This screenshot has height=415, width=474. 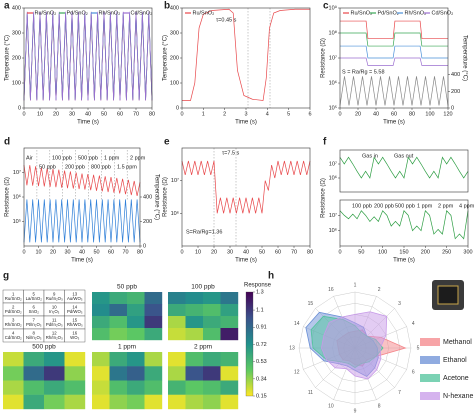 What do you see at coordinates (361, 252) in the screenshot?
I see `x-tick-label: 50` at bounding box center [361, 252].